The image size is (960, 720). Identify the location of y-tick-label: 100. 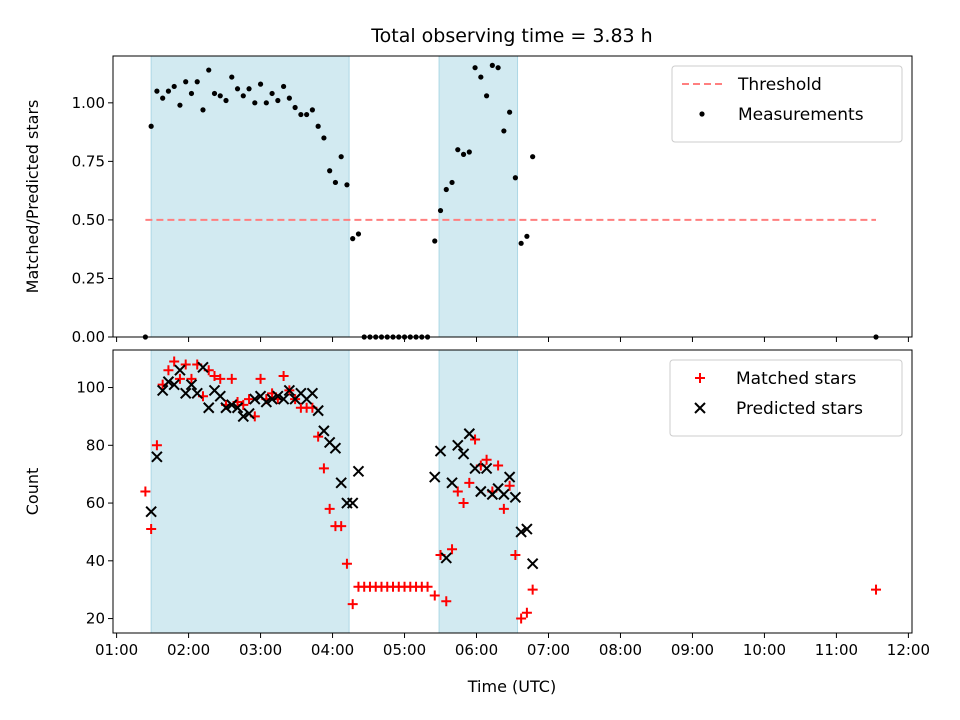
(90, 388).